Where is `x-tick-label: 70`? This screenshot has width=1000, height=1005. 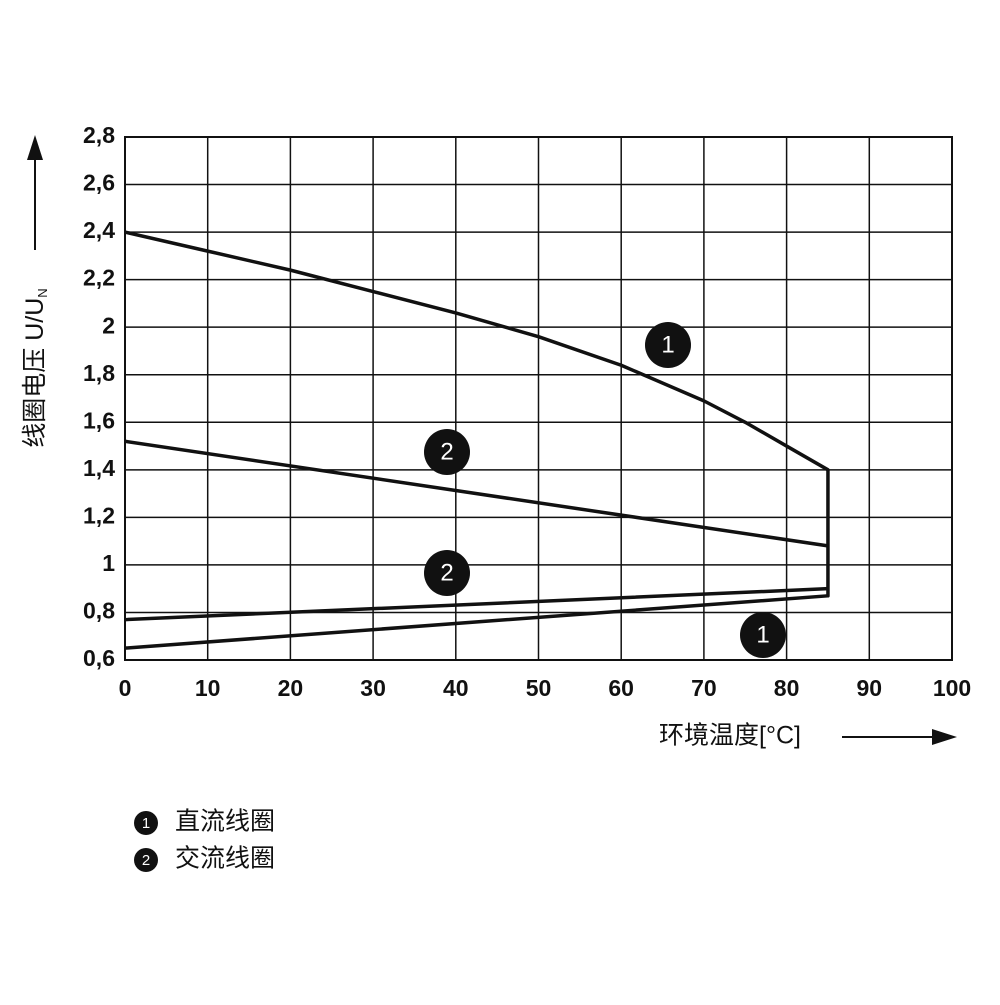 x-tick-label: 70 is located at coordinates (704, 688).